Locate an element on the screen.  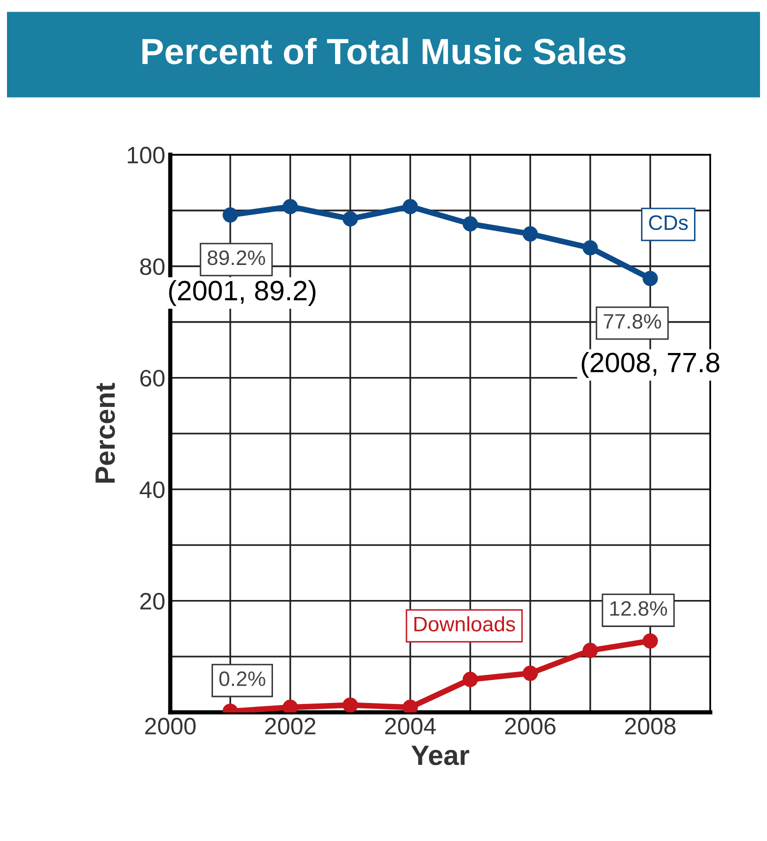
y-tick-label: 20 is located at coordinates (152, 601).